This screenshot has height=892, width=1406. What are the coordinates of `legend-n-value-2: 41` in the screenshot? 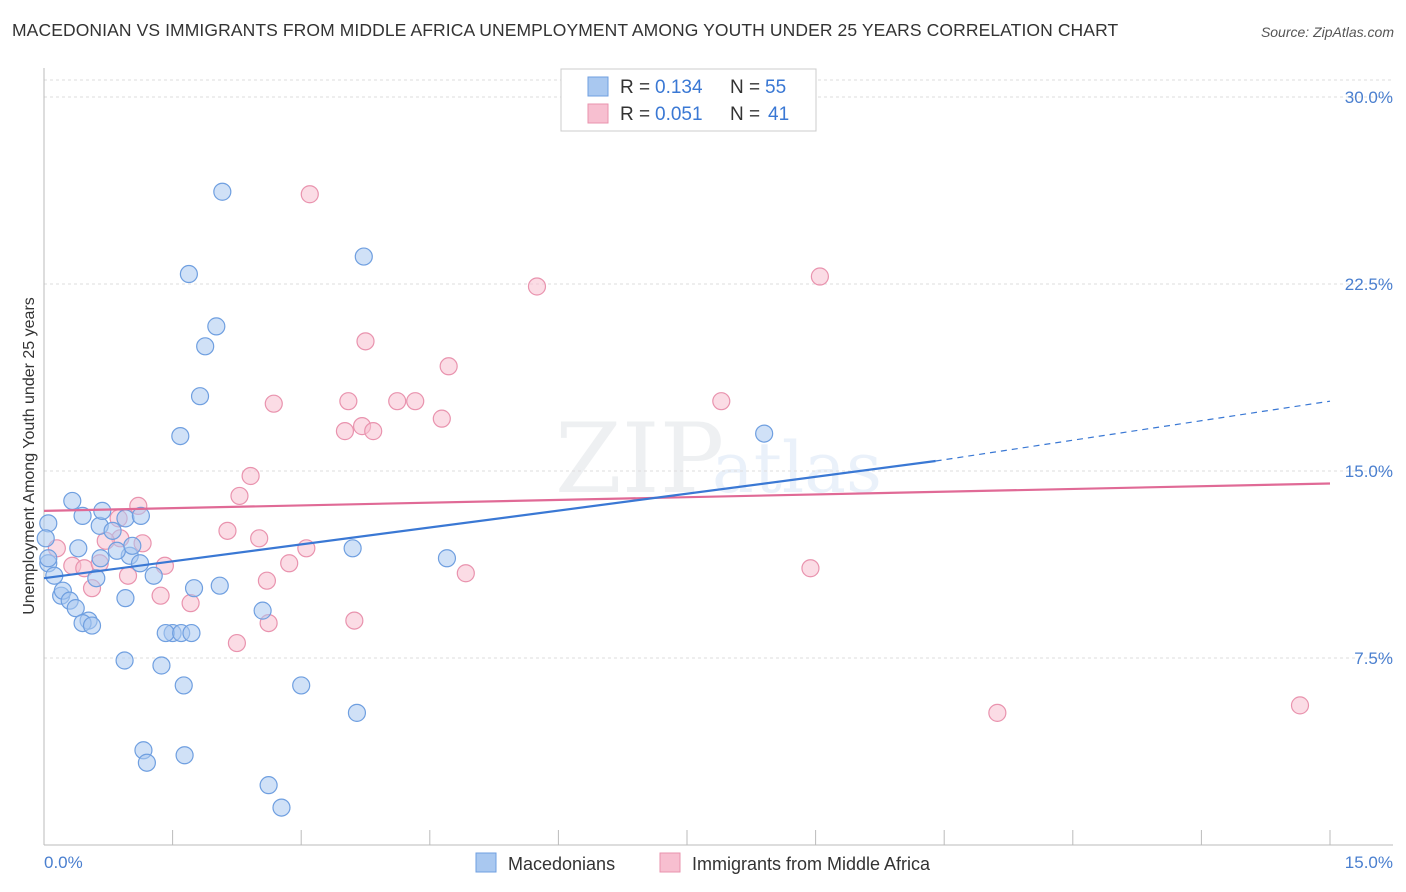 It's located at (778, 114).